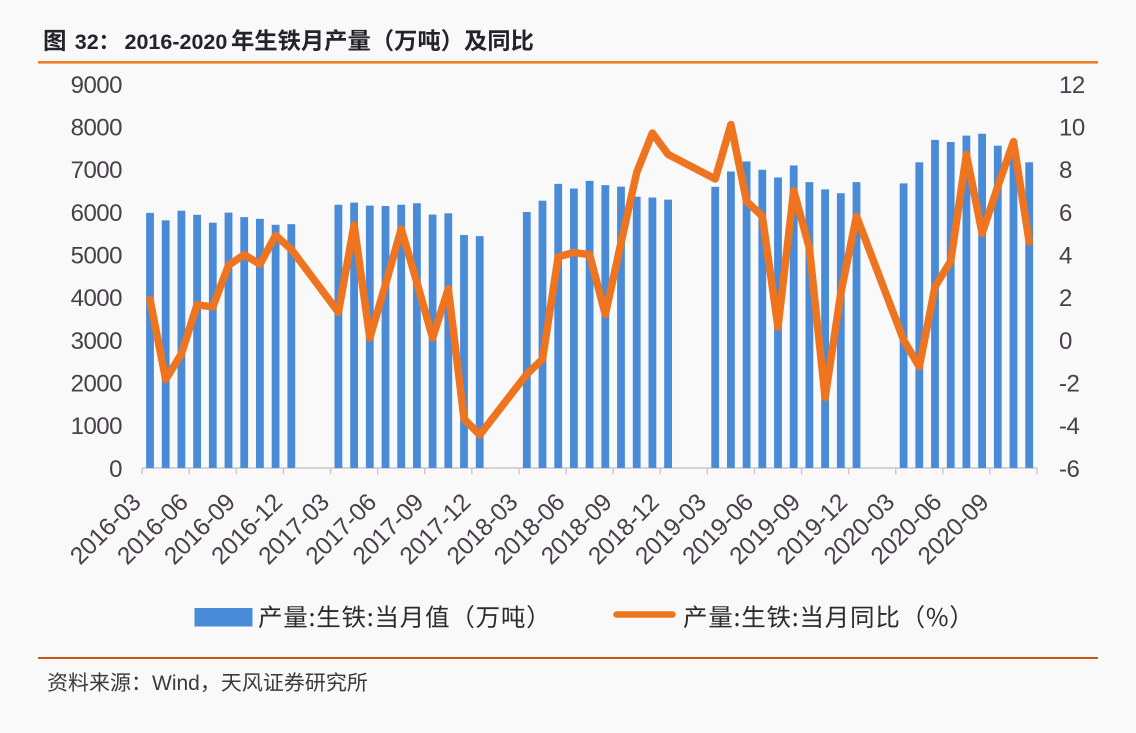 The width and height of the screenshot is (1136, 733). I want to click on svg-text: 2016-2020, so click(176, 42).